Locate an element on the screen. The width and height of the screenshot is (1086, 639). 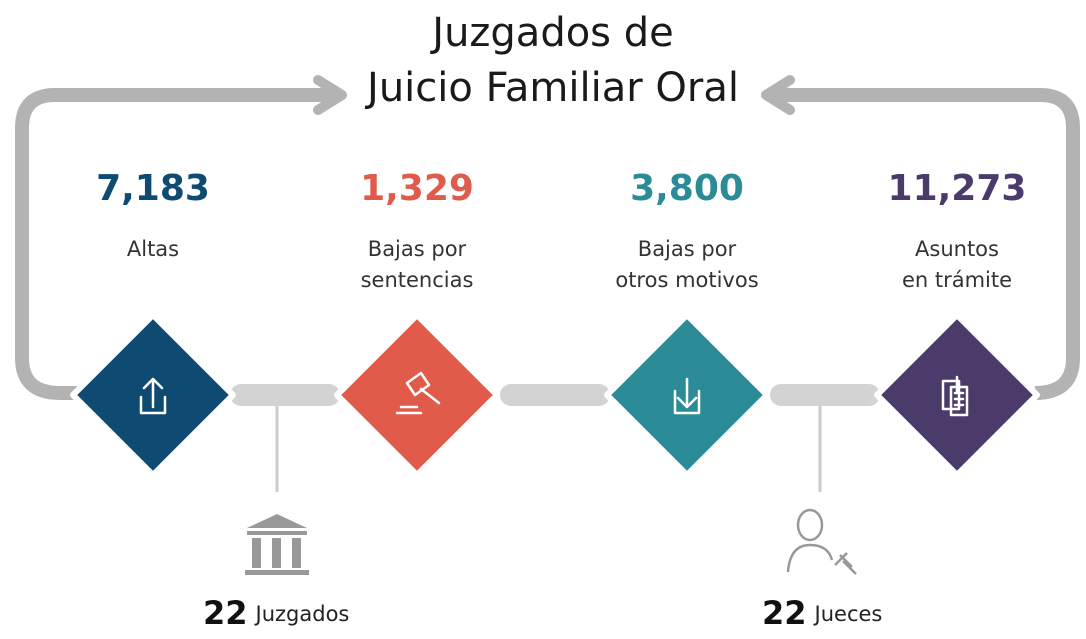
value: 7,183 is located at coordinates (153, 188).